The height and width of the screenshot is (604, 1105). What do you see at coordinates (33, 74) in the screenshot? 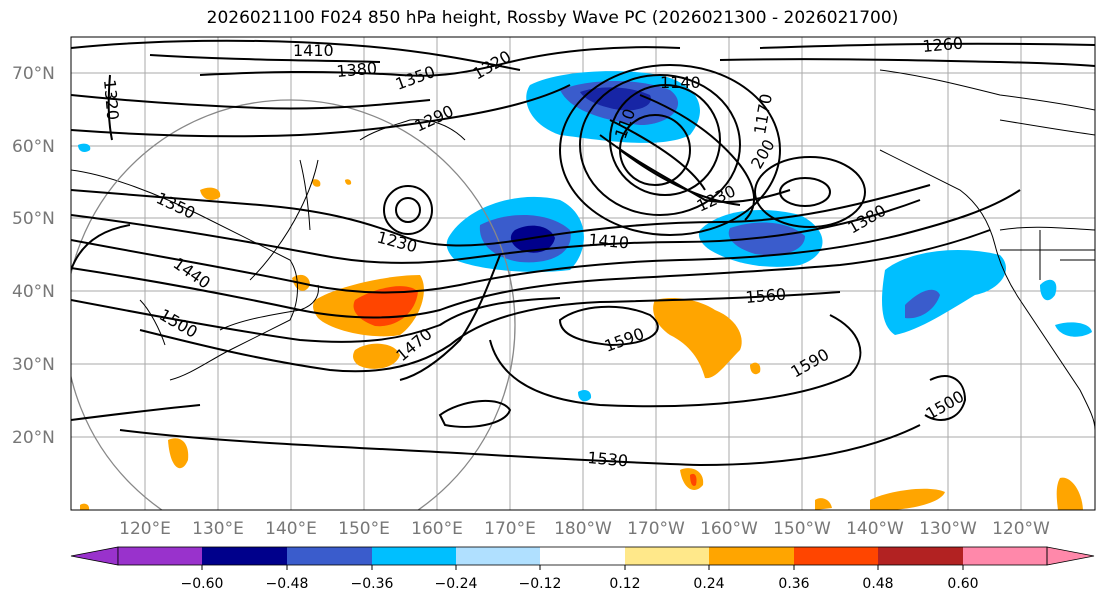
I see `lat-label-70: 70°N` at bounding box center [33, 74].